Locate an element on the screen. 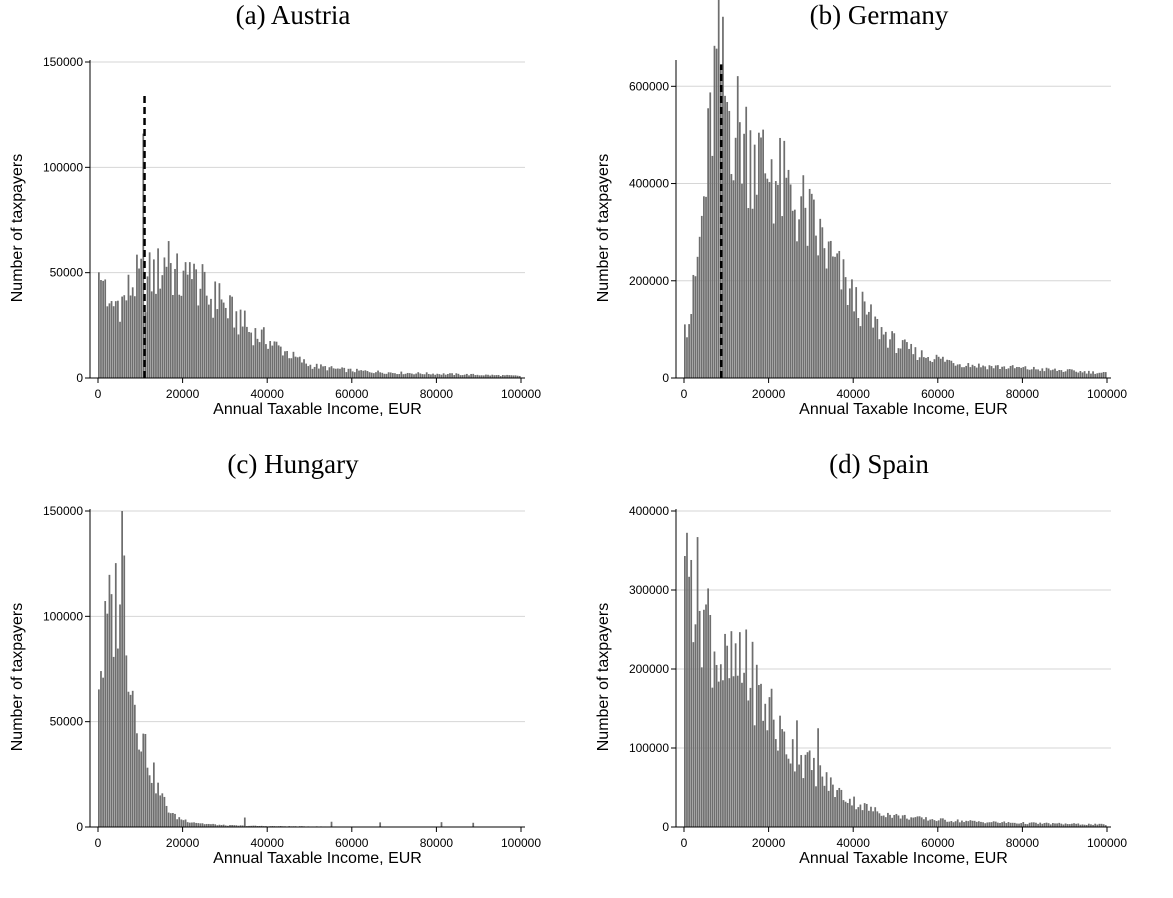 The height and width of the screenshot is (898, 1173). y-tick-label: 600000 is located at coordinates (649, 86).